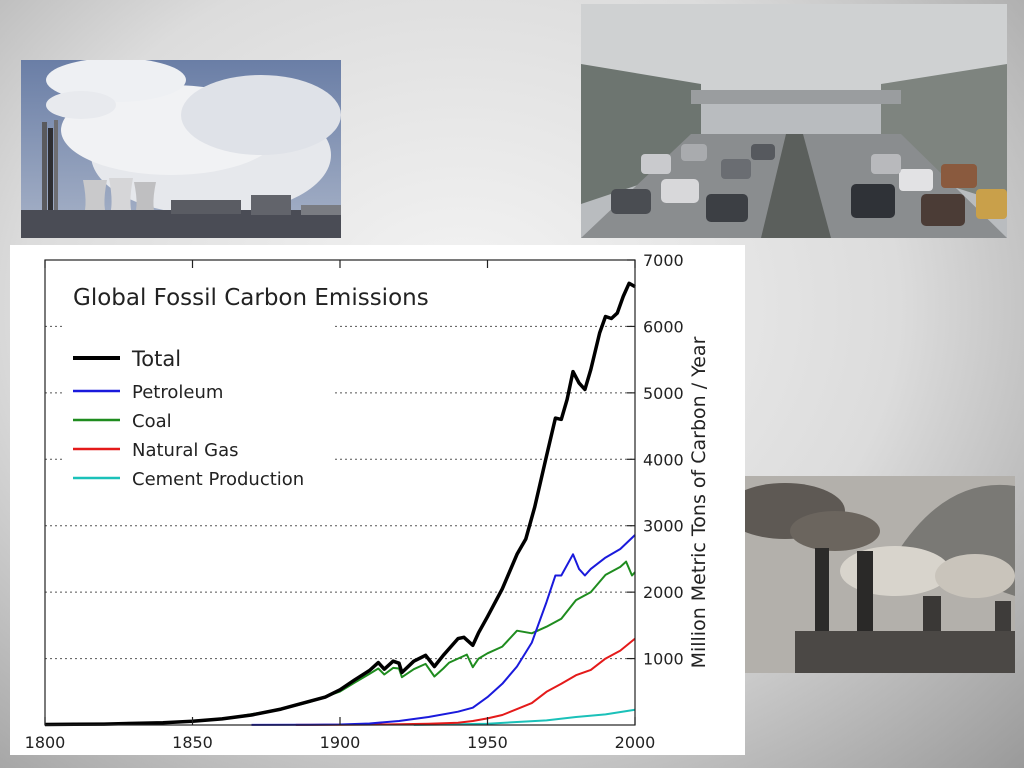 The width and height of the screenshot is (1024, 768). Describe the element at coordinates (663, 260) in the screenshot. I see `y-tick-label: 7000` at that location.